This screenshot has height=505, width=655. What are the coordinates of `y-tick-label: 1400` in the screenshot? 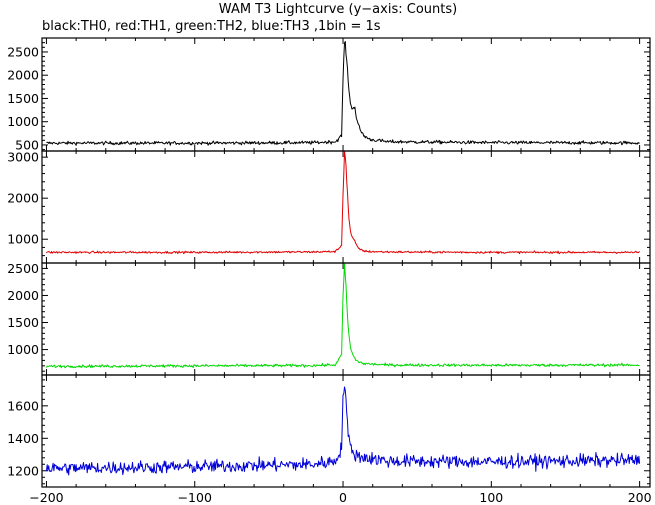 It's located at (23, 438).